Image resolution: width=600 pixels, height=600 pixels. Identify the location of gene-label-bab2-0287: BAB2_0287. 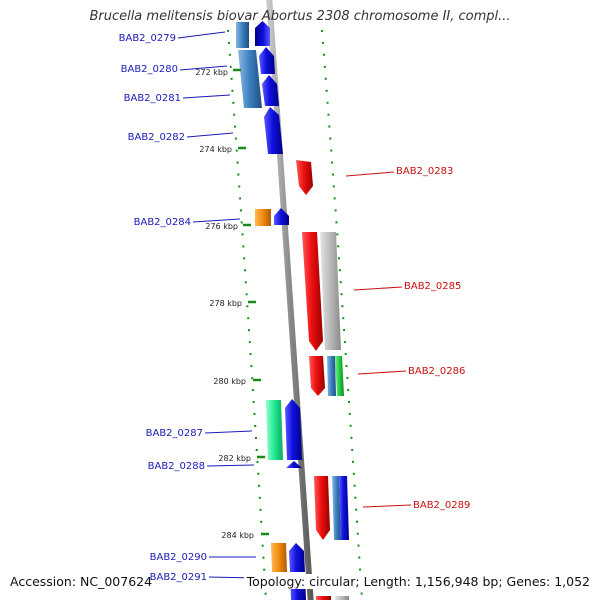
(174, 433).